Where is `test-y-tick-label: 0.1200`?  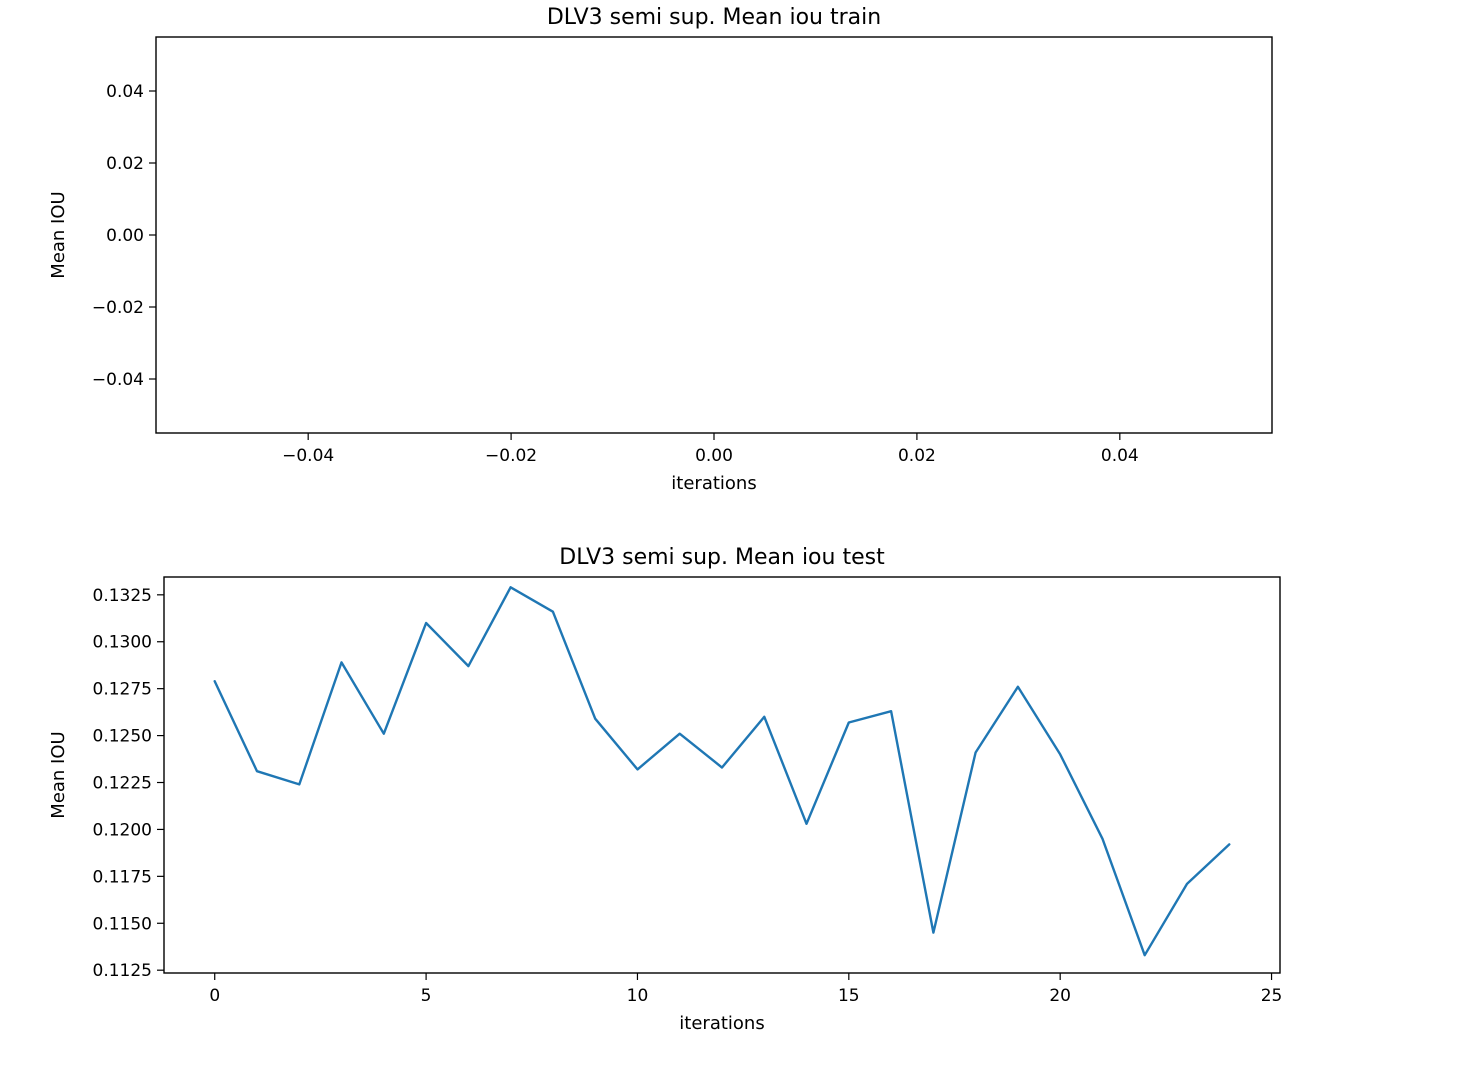
test-y-tick-label: 0.1200 is located at coordinates (122, 830).